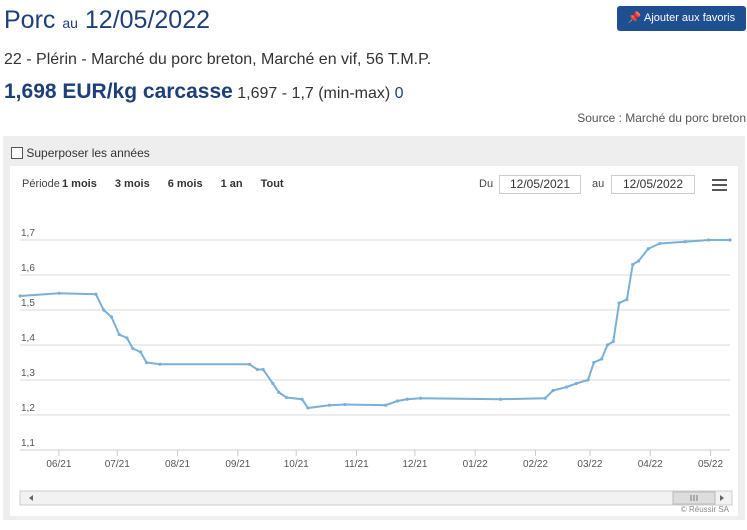 This screenshot has height=530, width=747. I want to click on period-buttons: 1 mois 3 mois 6 mois 1 an Tout, so click(182, 184).